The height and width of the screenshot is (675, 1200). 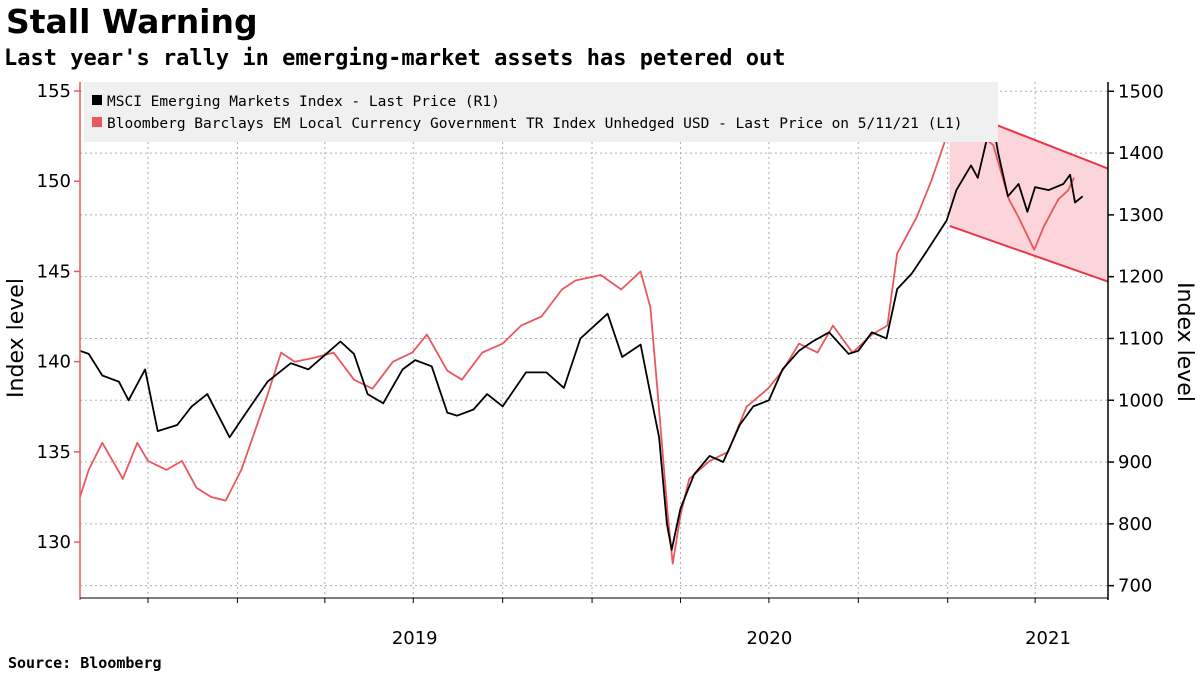 What do you see at coordinates (54, 91) in the screenshot?
I see `left-axis-tick-label: 155` at bounding box center [54, 91].